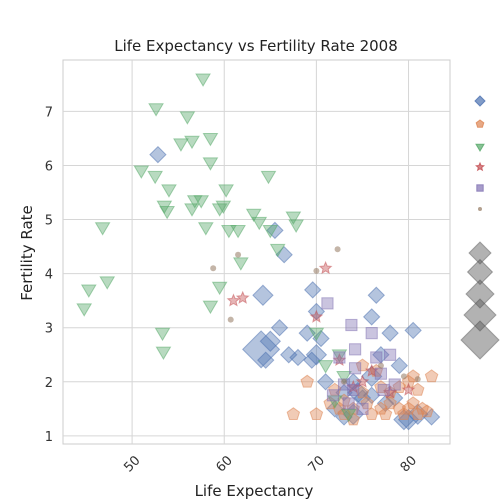 Image resolution: width=500 pixels, height=500 pixels. What do you see at coordinates (317, 464) in the screenshot?
I see `x-tick-label: 70` at bounding box center [317, 464].